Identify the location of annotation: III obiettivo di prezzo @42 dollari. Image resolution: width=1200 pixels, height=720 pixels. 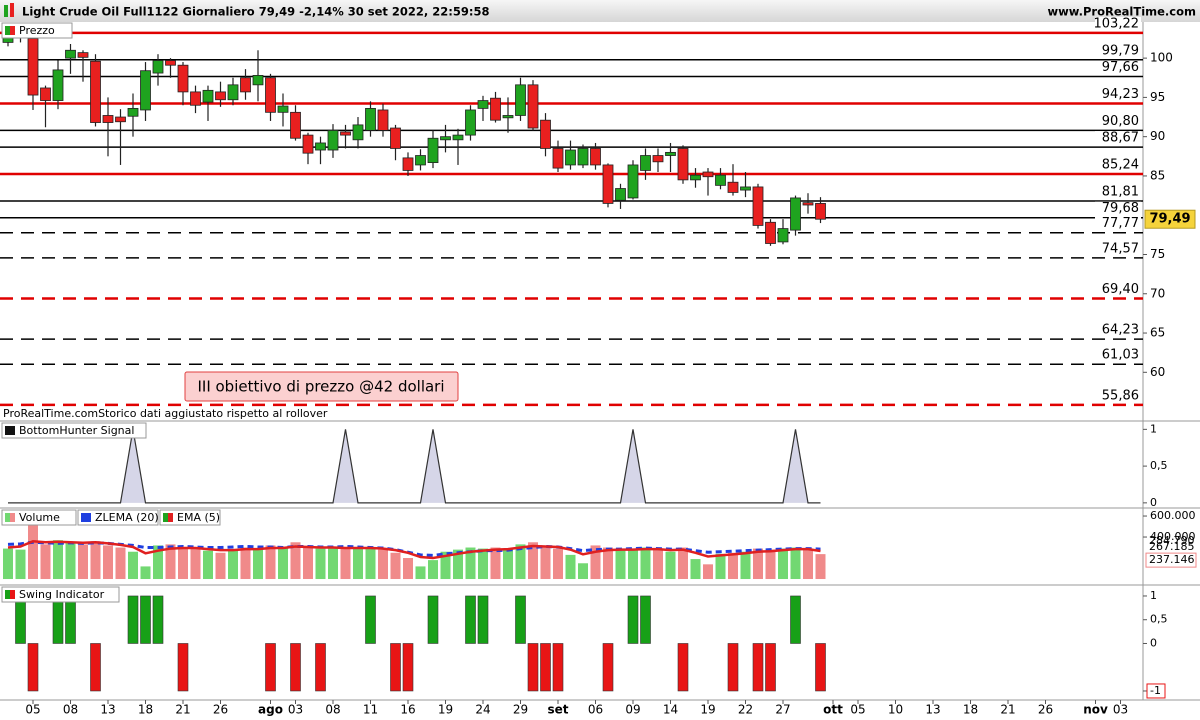
(320, 387).